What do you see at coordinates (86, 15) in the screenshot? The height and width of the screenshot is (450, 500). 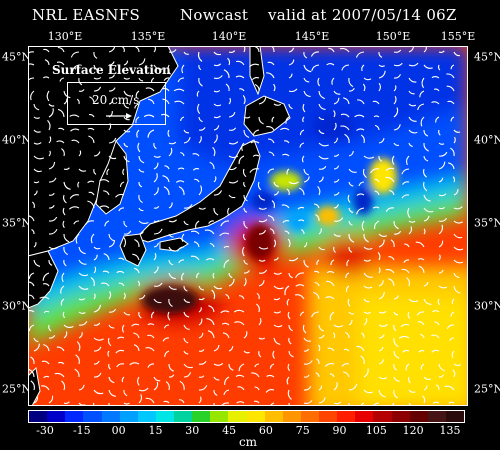 I see `model-name: NRL EASNFS` at bounding box center [86, 15].